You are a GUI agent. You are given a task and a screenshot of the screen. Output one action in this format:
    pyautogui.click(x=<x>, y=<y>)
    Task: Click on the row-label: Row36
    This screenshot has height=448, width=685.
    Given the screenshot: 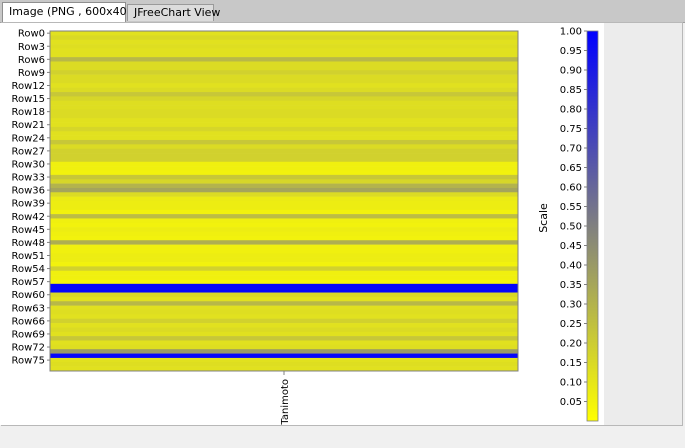 What is the action you would take?
    pyautogui.click(x=28, y=191)
    